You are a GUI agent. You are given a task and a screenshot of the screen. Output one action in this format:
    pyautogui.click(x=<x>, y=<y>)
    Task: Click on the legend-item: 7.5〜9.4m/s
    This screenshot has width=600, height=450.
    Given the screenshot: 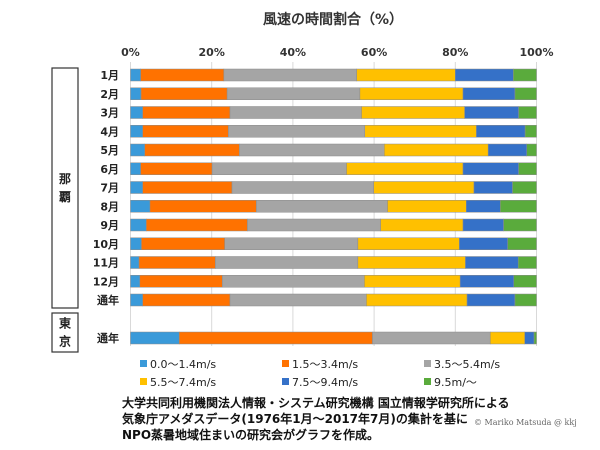 What is the action you would take?
    pyautogui.click(x=320, y=382)
    